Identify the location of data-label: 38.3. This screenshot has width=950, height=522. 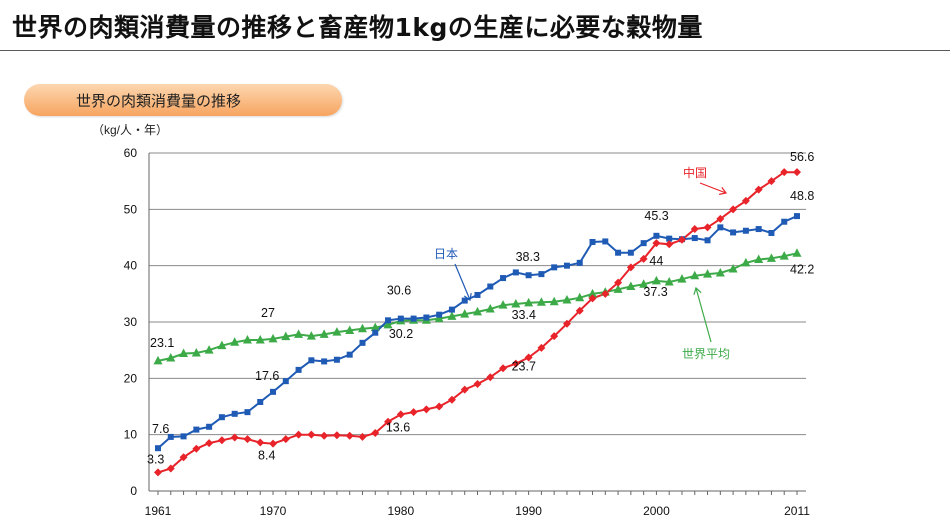
(528, 257).